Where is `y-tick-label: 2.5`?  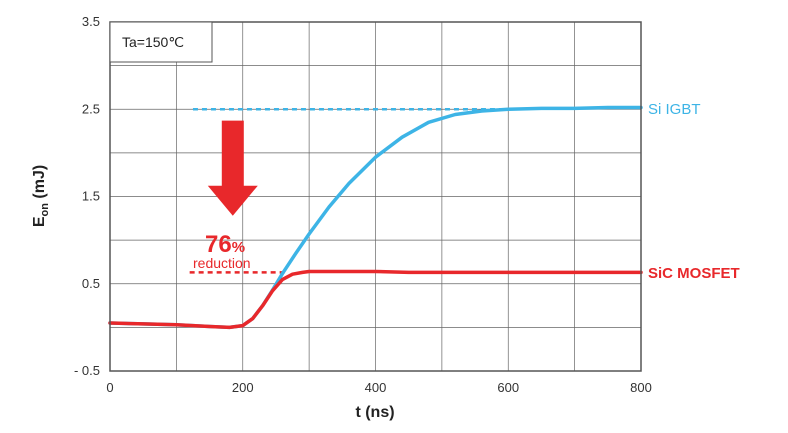
y-tick-label: 2.5 is located at coordinates (91, 108).